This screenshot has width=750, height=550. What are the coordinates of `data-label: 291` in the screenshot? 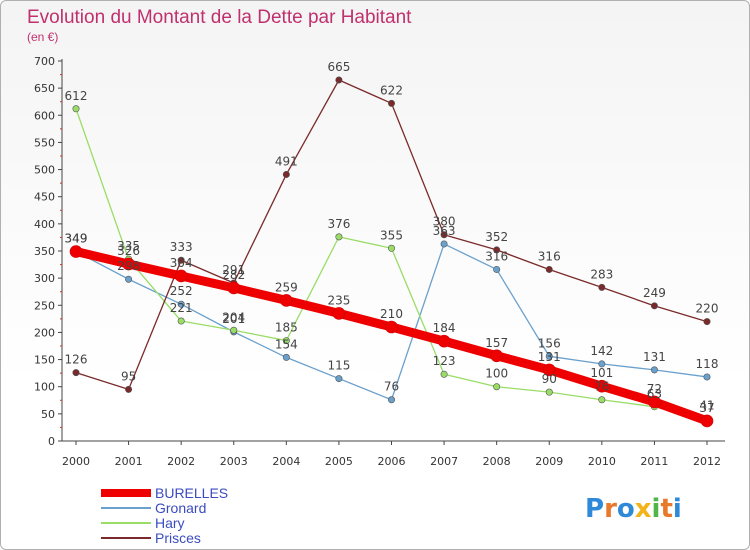 It's located at (233, 270).